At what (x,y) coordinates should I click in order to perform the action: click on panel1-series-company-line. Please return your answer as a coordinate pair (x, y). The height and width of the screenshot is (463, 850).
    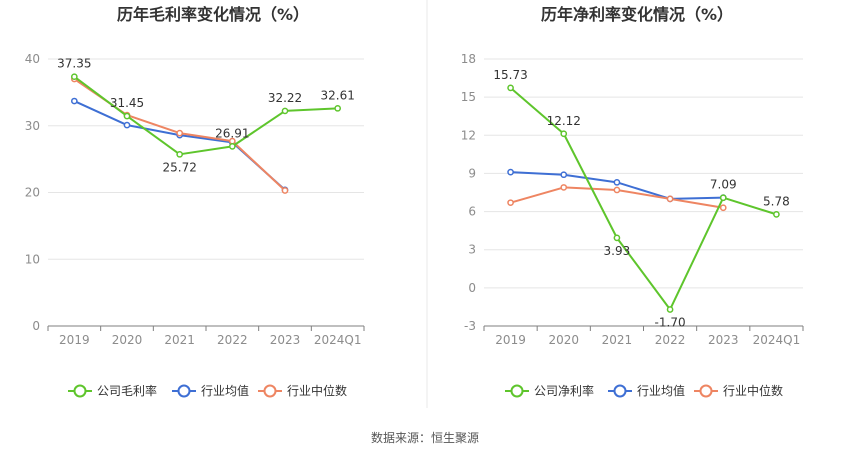
    Looking at the image, I should click on (205, 115).